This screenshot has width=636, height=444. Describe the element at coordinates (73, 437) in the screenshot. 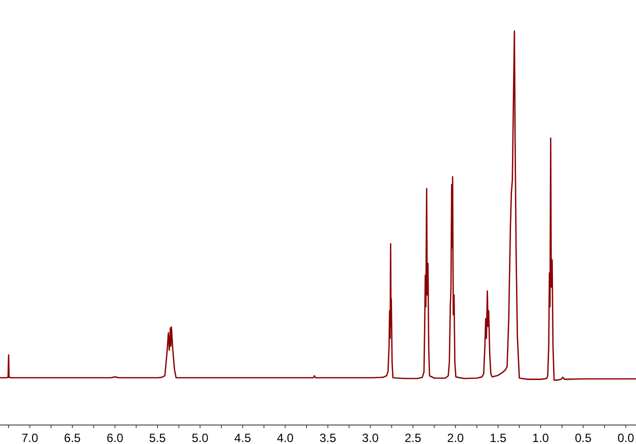

I see `x-tick-label: 6.5` at that location.